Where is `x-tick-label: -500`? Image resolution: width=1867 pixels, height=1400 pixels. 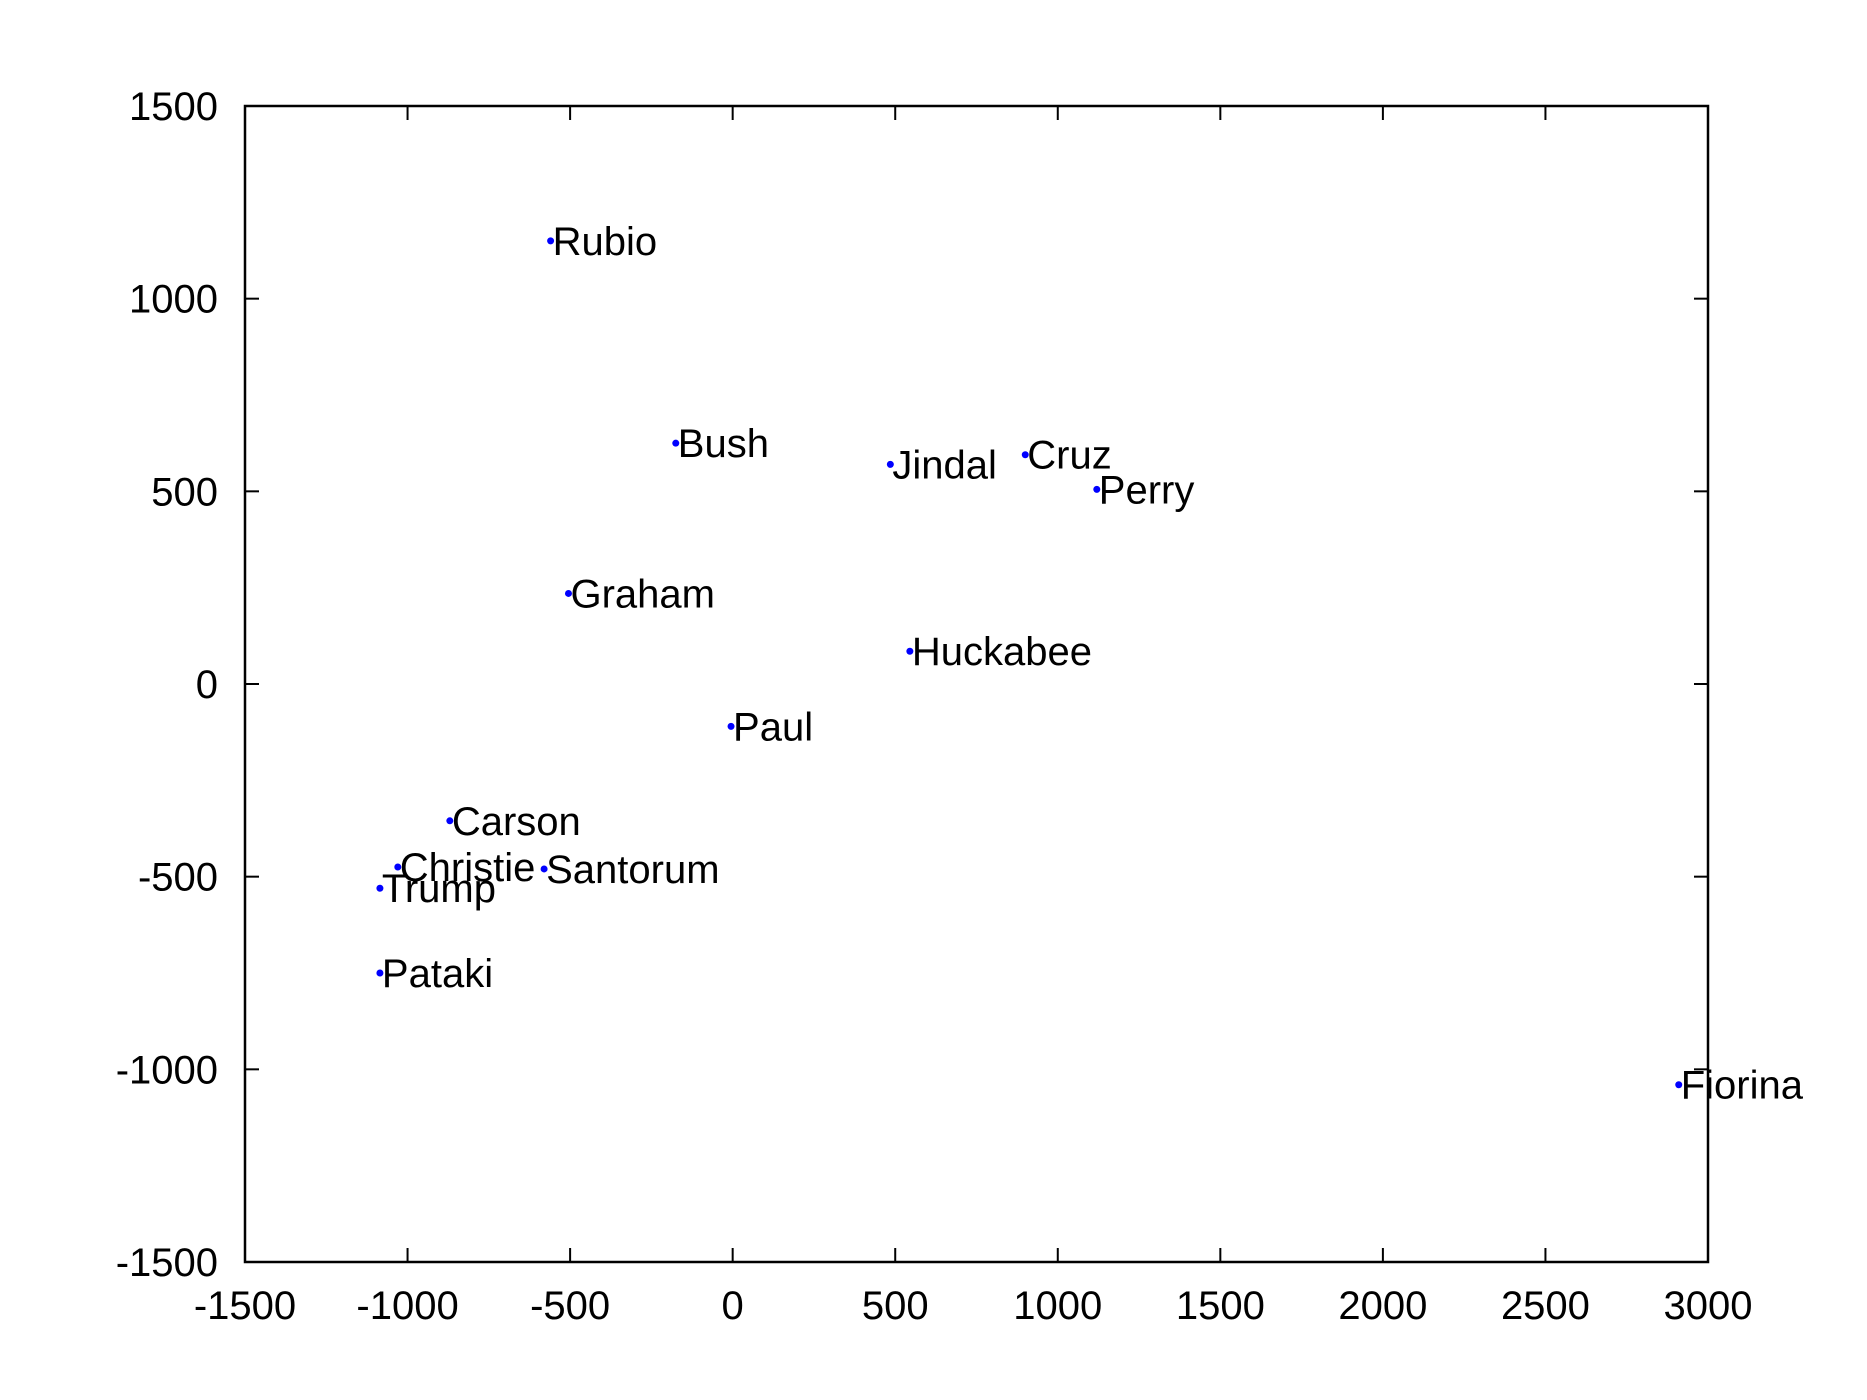 x-tick-label: -500 is located at coordinates (570, 1306).